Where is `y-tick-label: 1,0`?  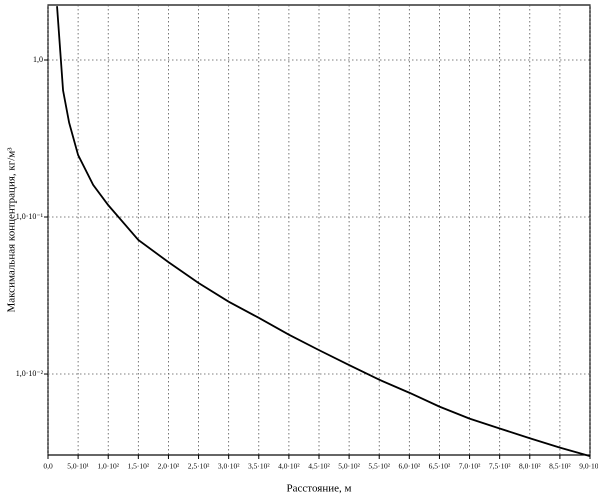
y-tick-label: 1,0 is located at coordinates (38, 59).